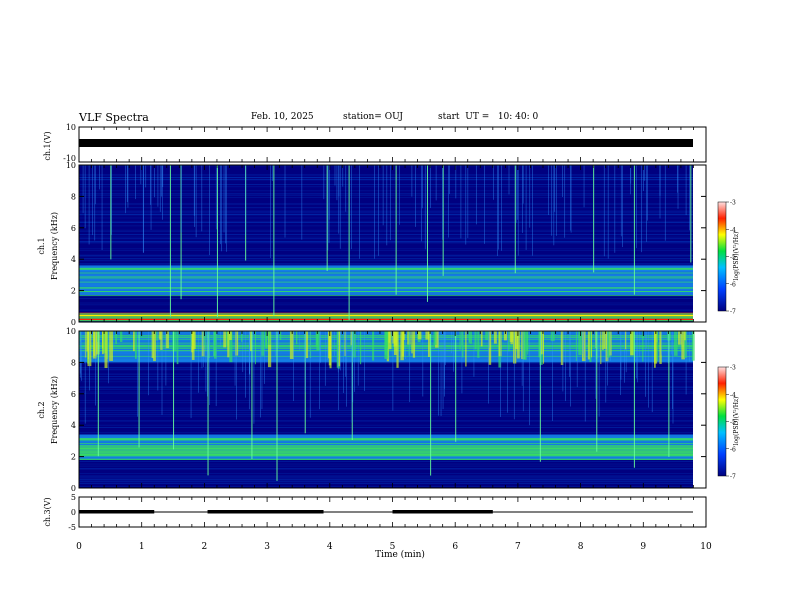 The height and width of the screenshot is (612, 792). I want to click on colorbar-tick-label: -4, so click(733, 395).